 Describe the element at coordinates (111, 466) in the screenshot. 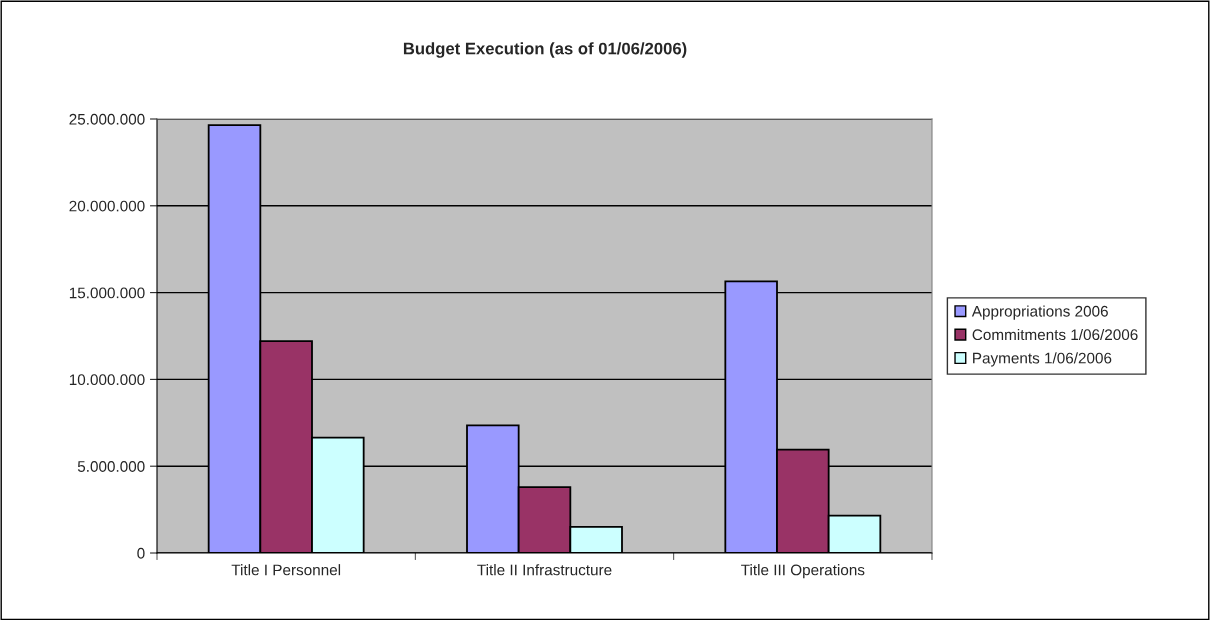

I see `y-tick-label: 5.000.000` at that location.